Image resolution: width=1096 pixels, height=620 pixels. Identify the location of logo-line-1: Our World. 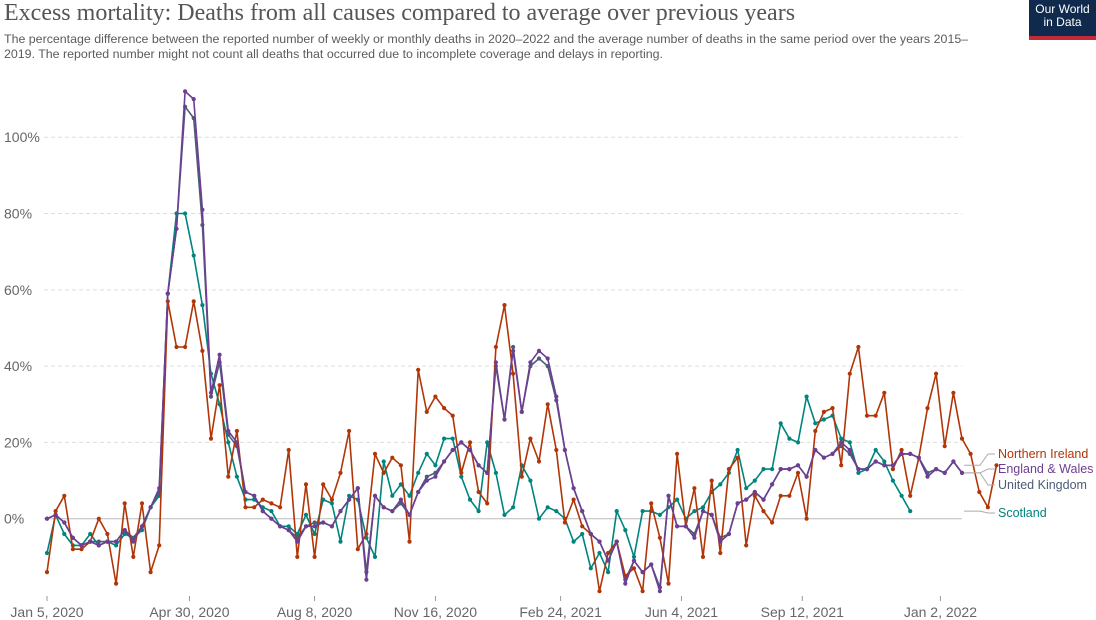
(1062, 9).